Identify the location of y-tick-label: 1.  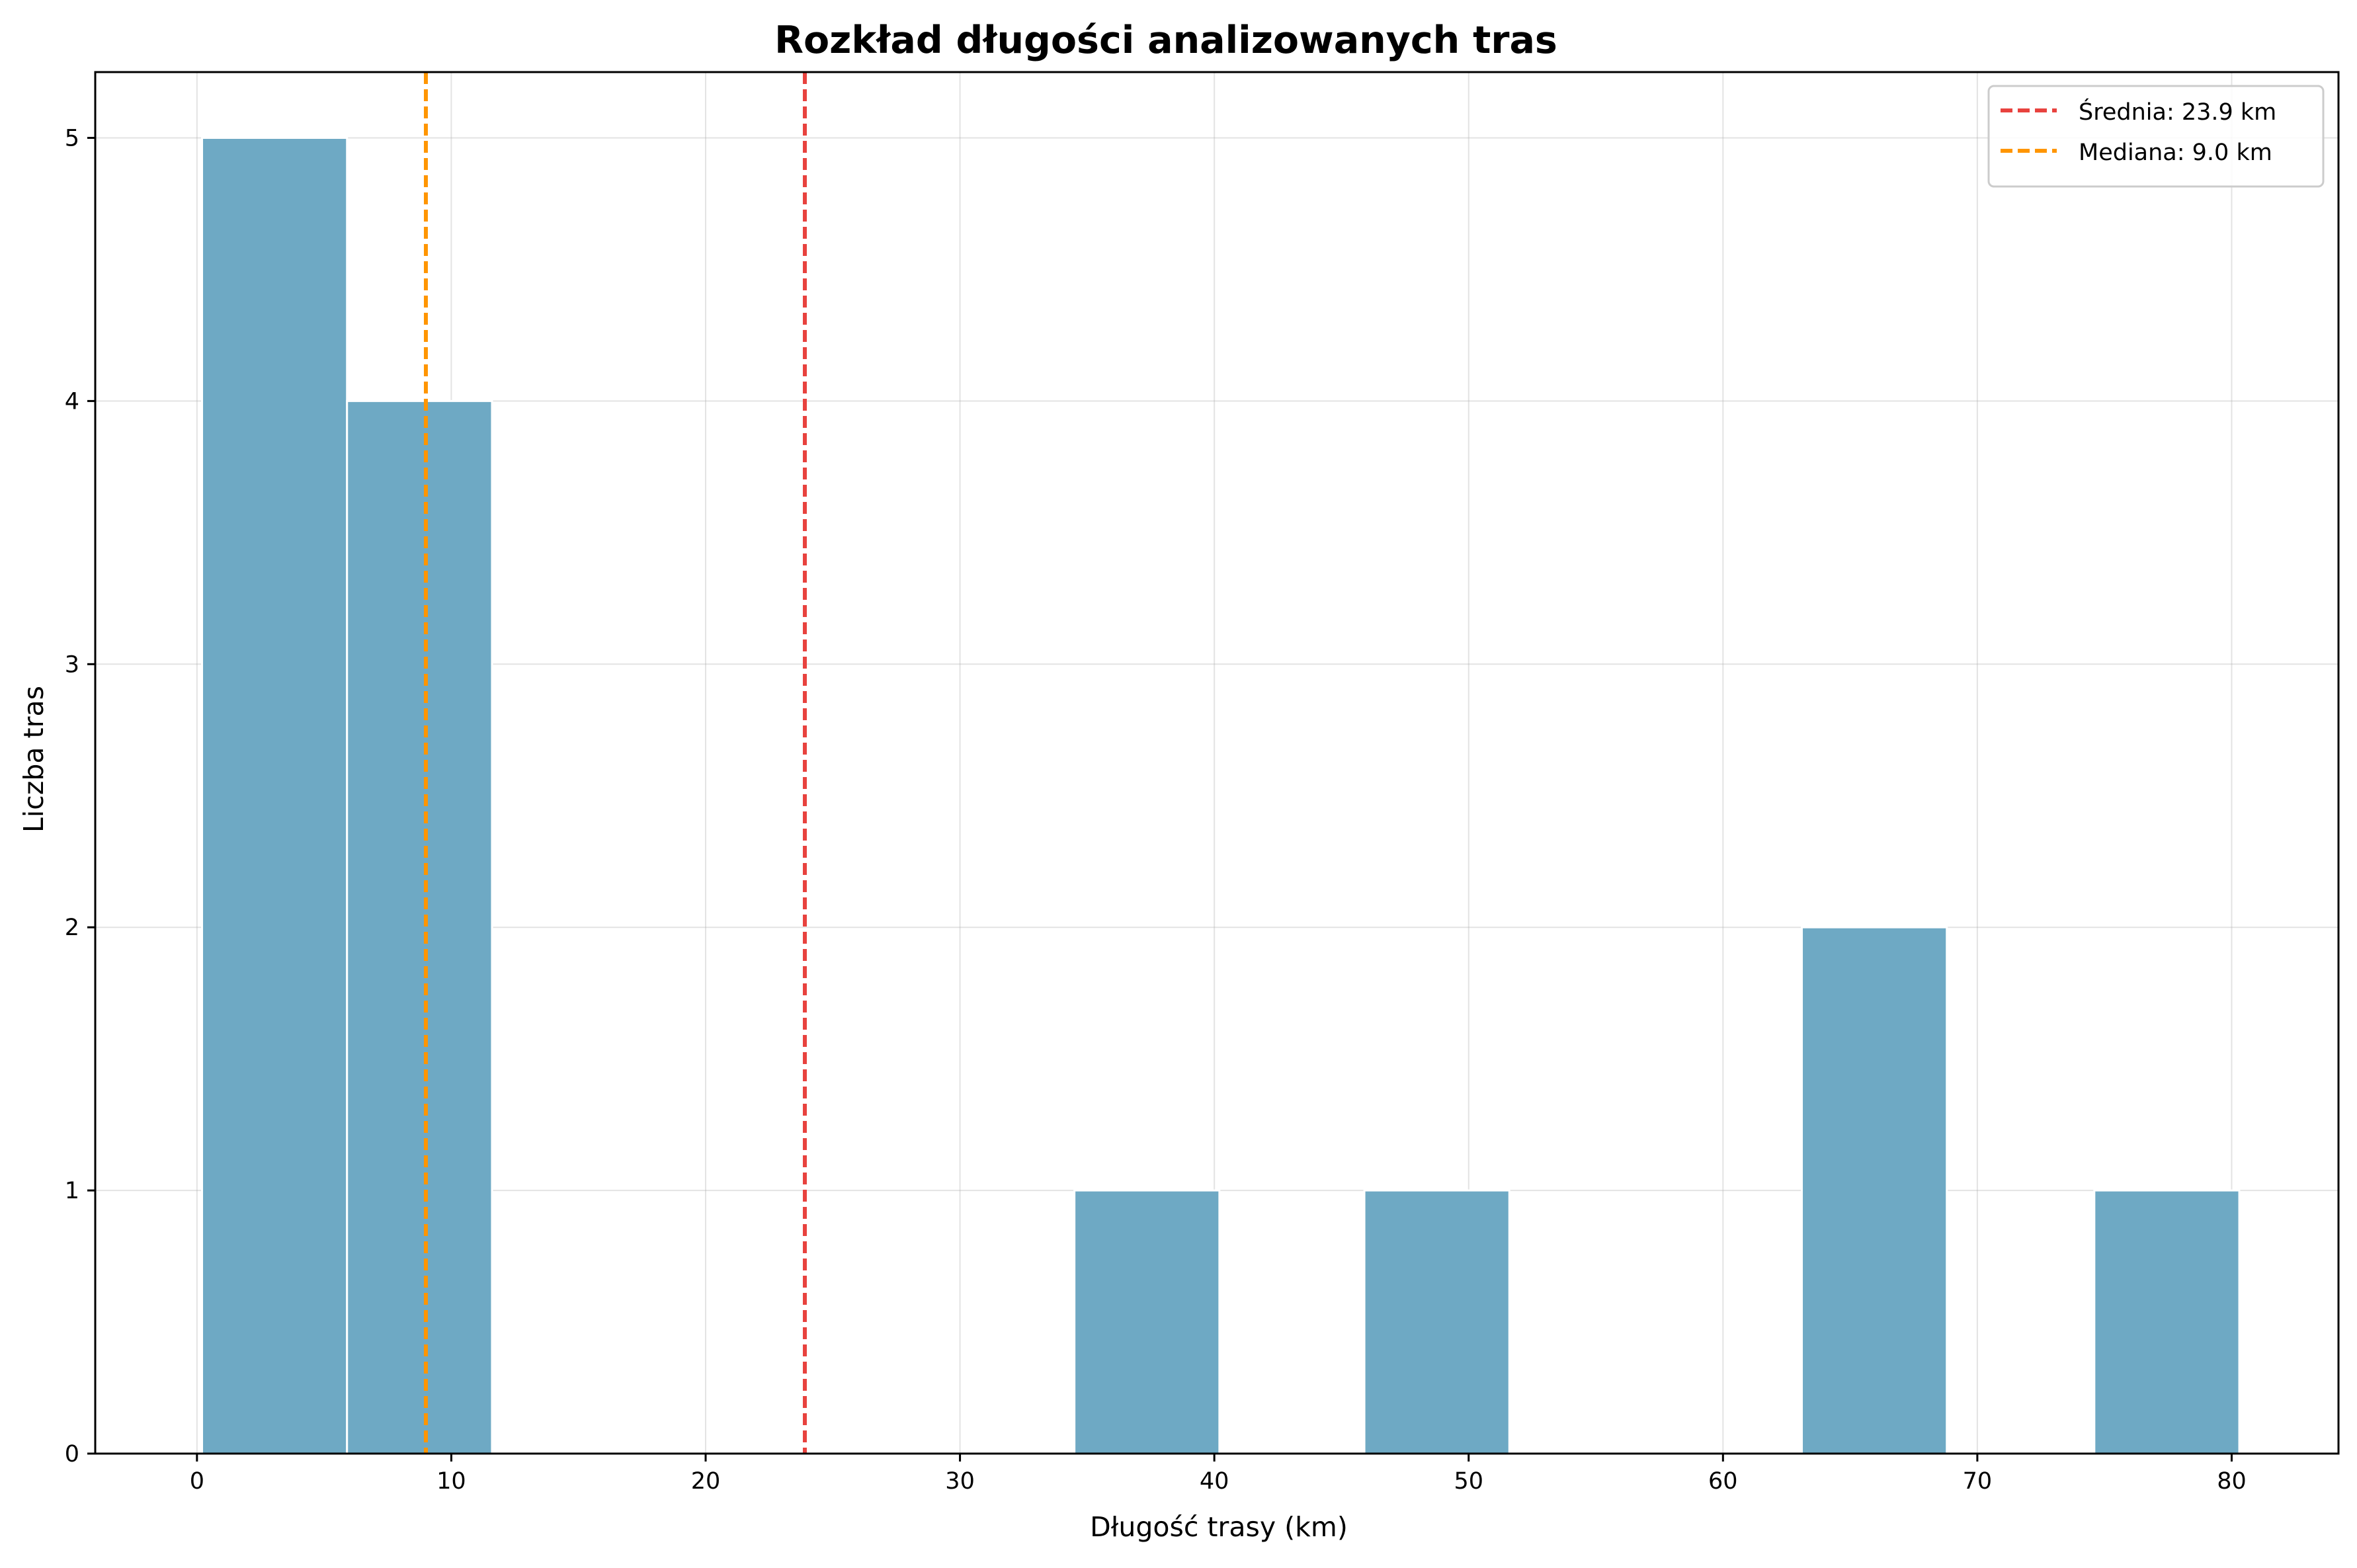
(72, 1191).